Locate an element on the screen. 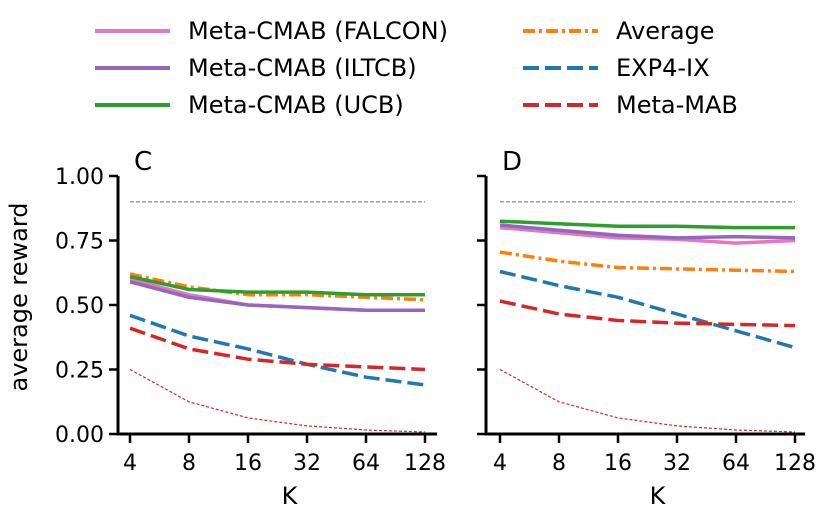  panel-c-y-tick-label: 0.00 is located at coordinates (79, 435).